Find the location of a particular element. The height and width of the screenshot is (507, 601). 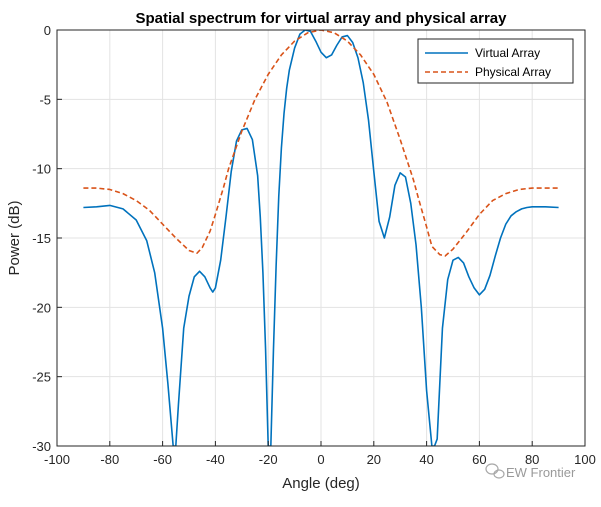

wechat-icon is located at coordinates (495, 471).